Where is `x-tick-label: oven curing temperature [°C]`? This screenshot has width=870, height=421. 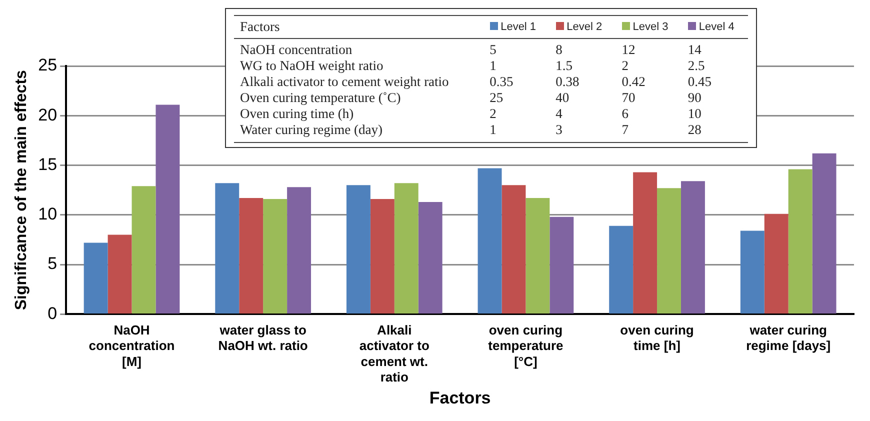
x-tick-label: oven curing temperature [°C] is located at coordinates (526, 345).